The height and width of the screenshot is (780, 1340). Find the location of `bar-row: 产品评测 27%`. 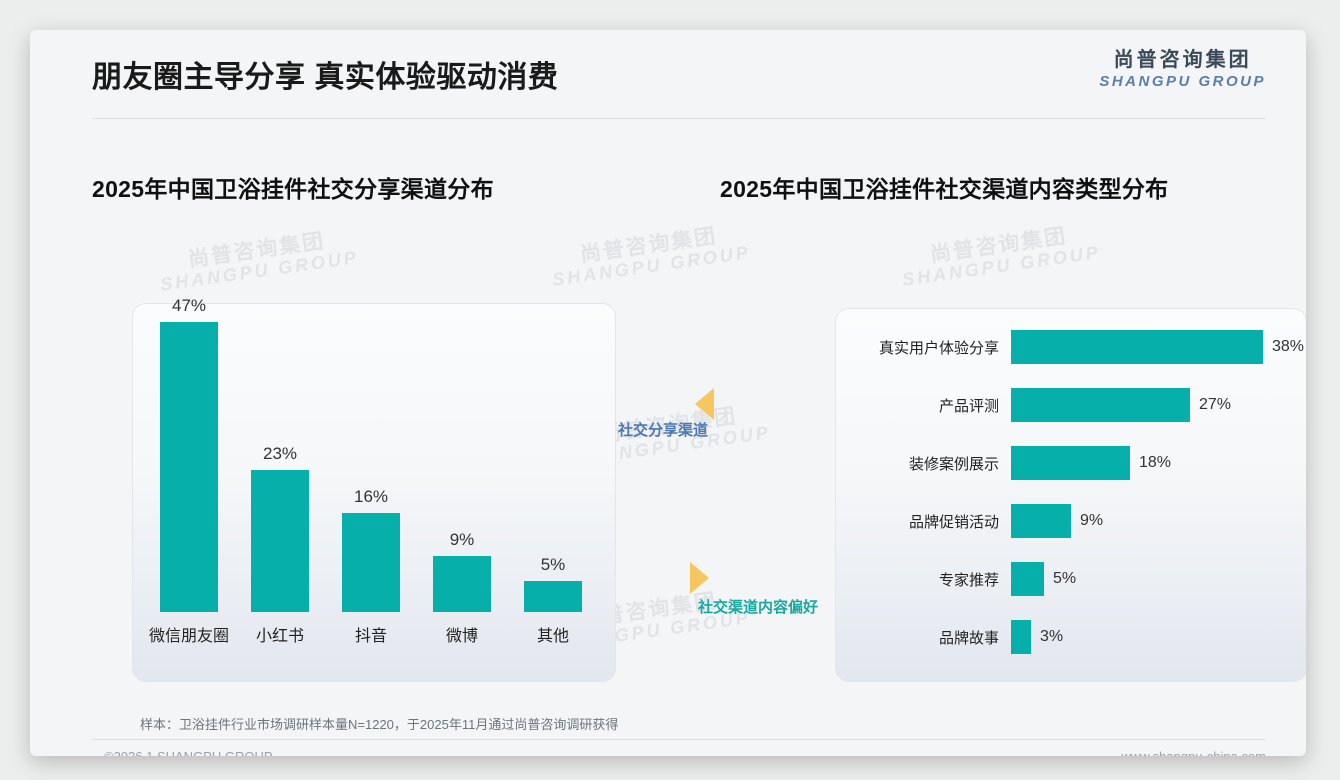

bar-row: 产品评测 27% is located at coordinates (1070, 405).